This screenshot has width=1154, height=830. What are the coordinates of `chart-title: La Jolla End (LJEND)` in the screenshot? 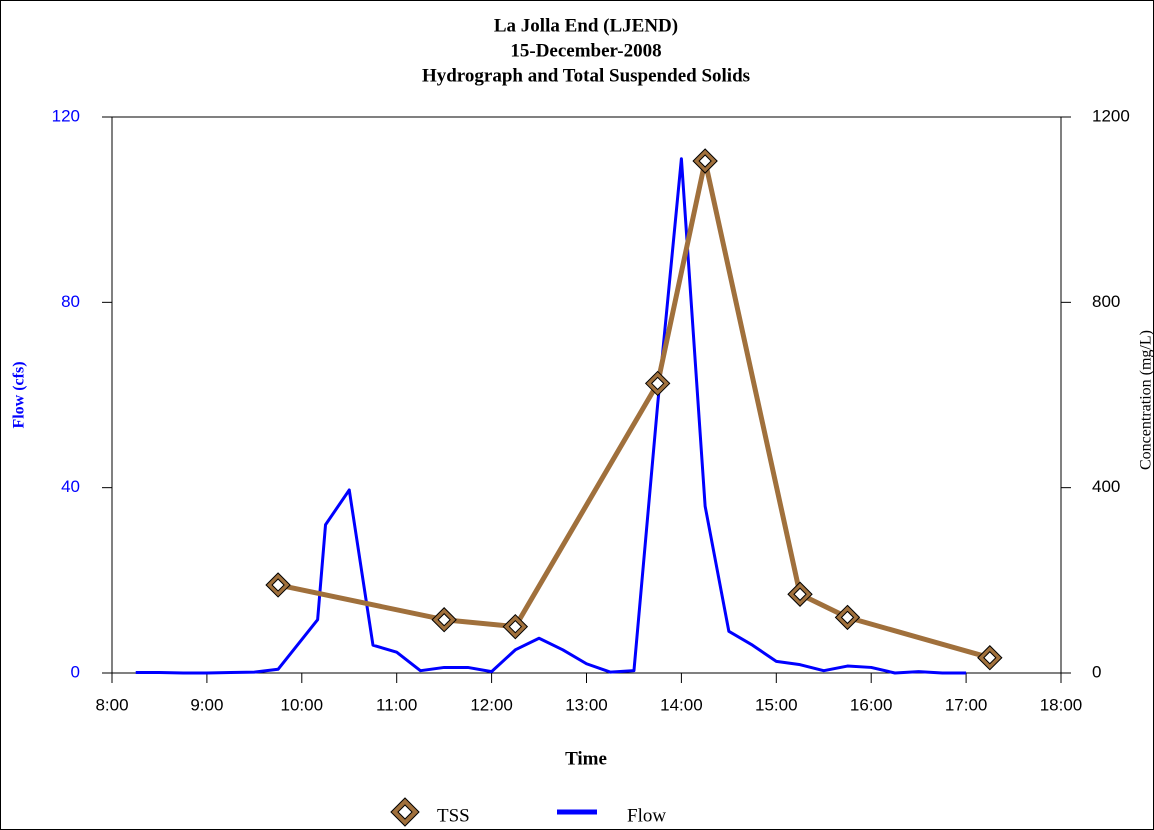 It's located at (586, 25).